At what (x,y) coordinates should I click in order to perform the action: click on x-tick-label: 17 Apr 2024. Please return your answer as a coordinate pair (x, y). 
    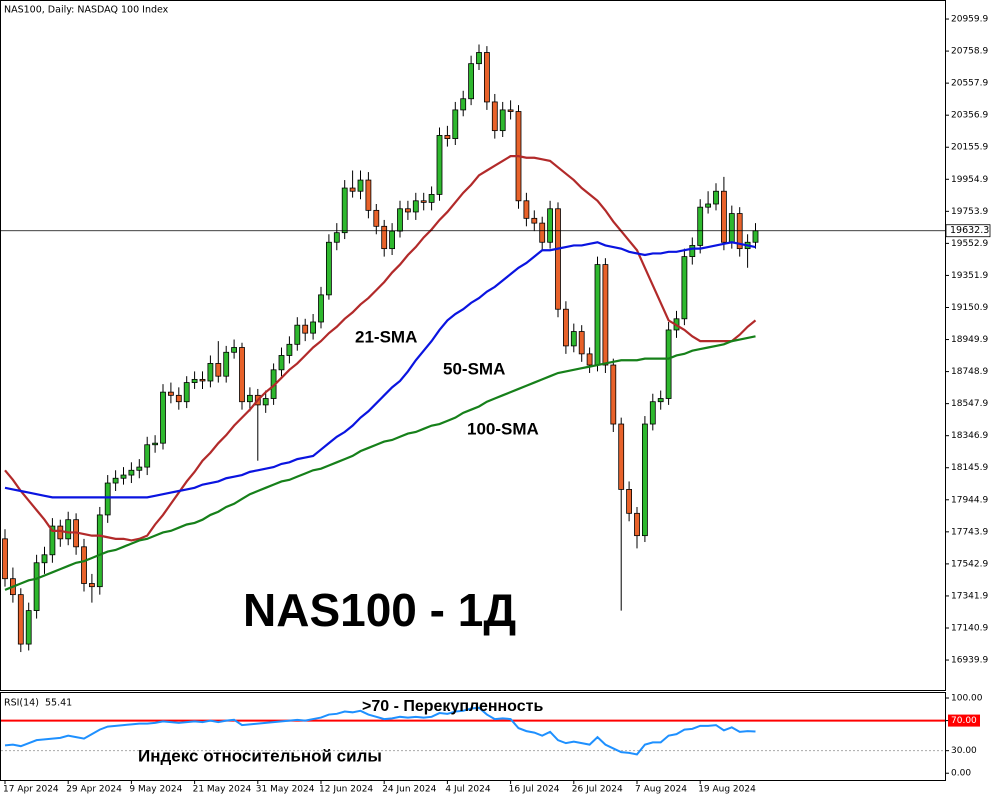
    Looking at the image, I should click on (31, 790).